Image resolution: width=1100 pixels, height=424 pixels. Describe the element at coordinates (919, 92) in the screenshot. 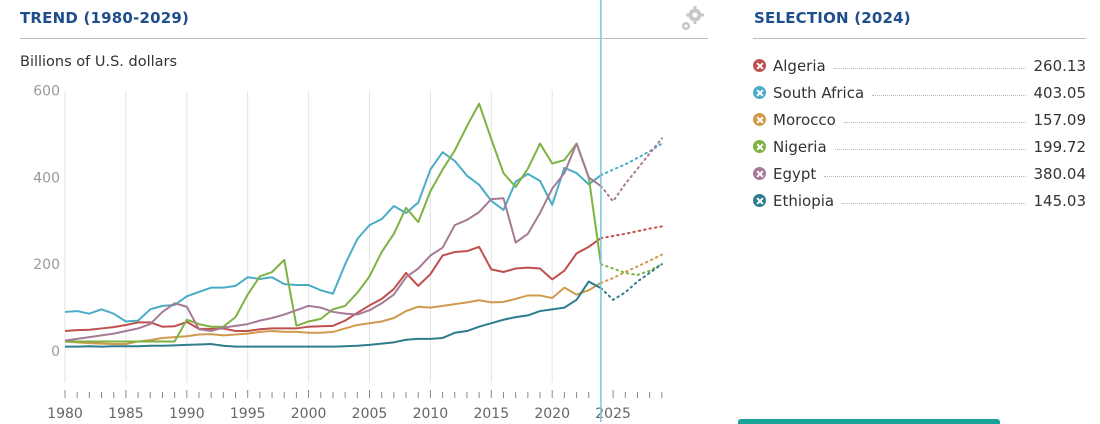

I see `legend-item-south-africa: South Africa 403.05` at that location.